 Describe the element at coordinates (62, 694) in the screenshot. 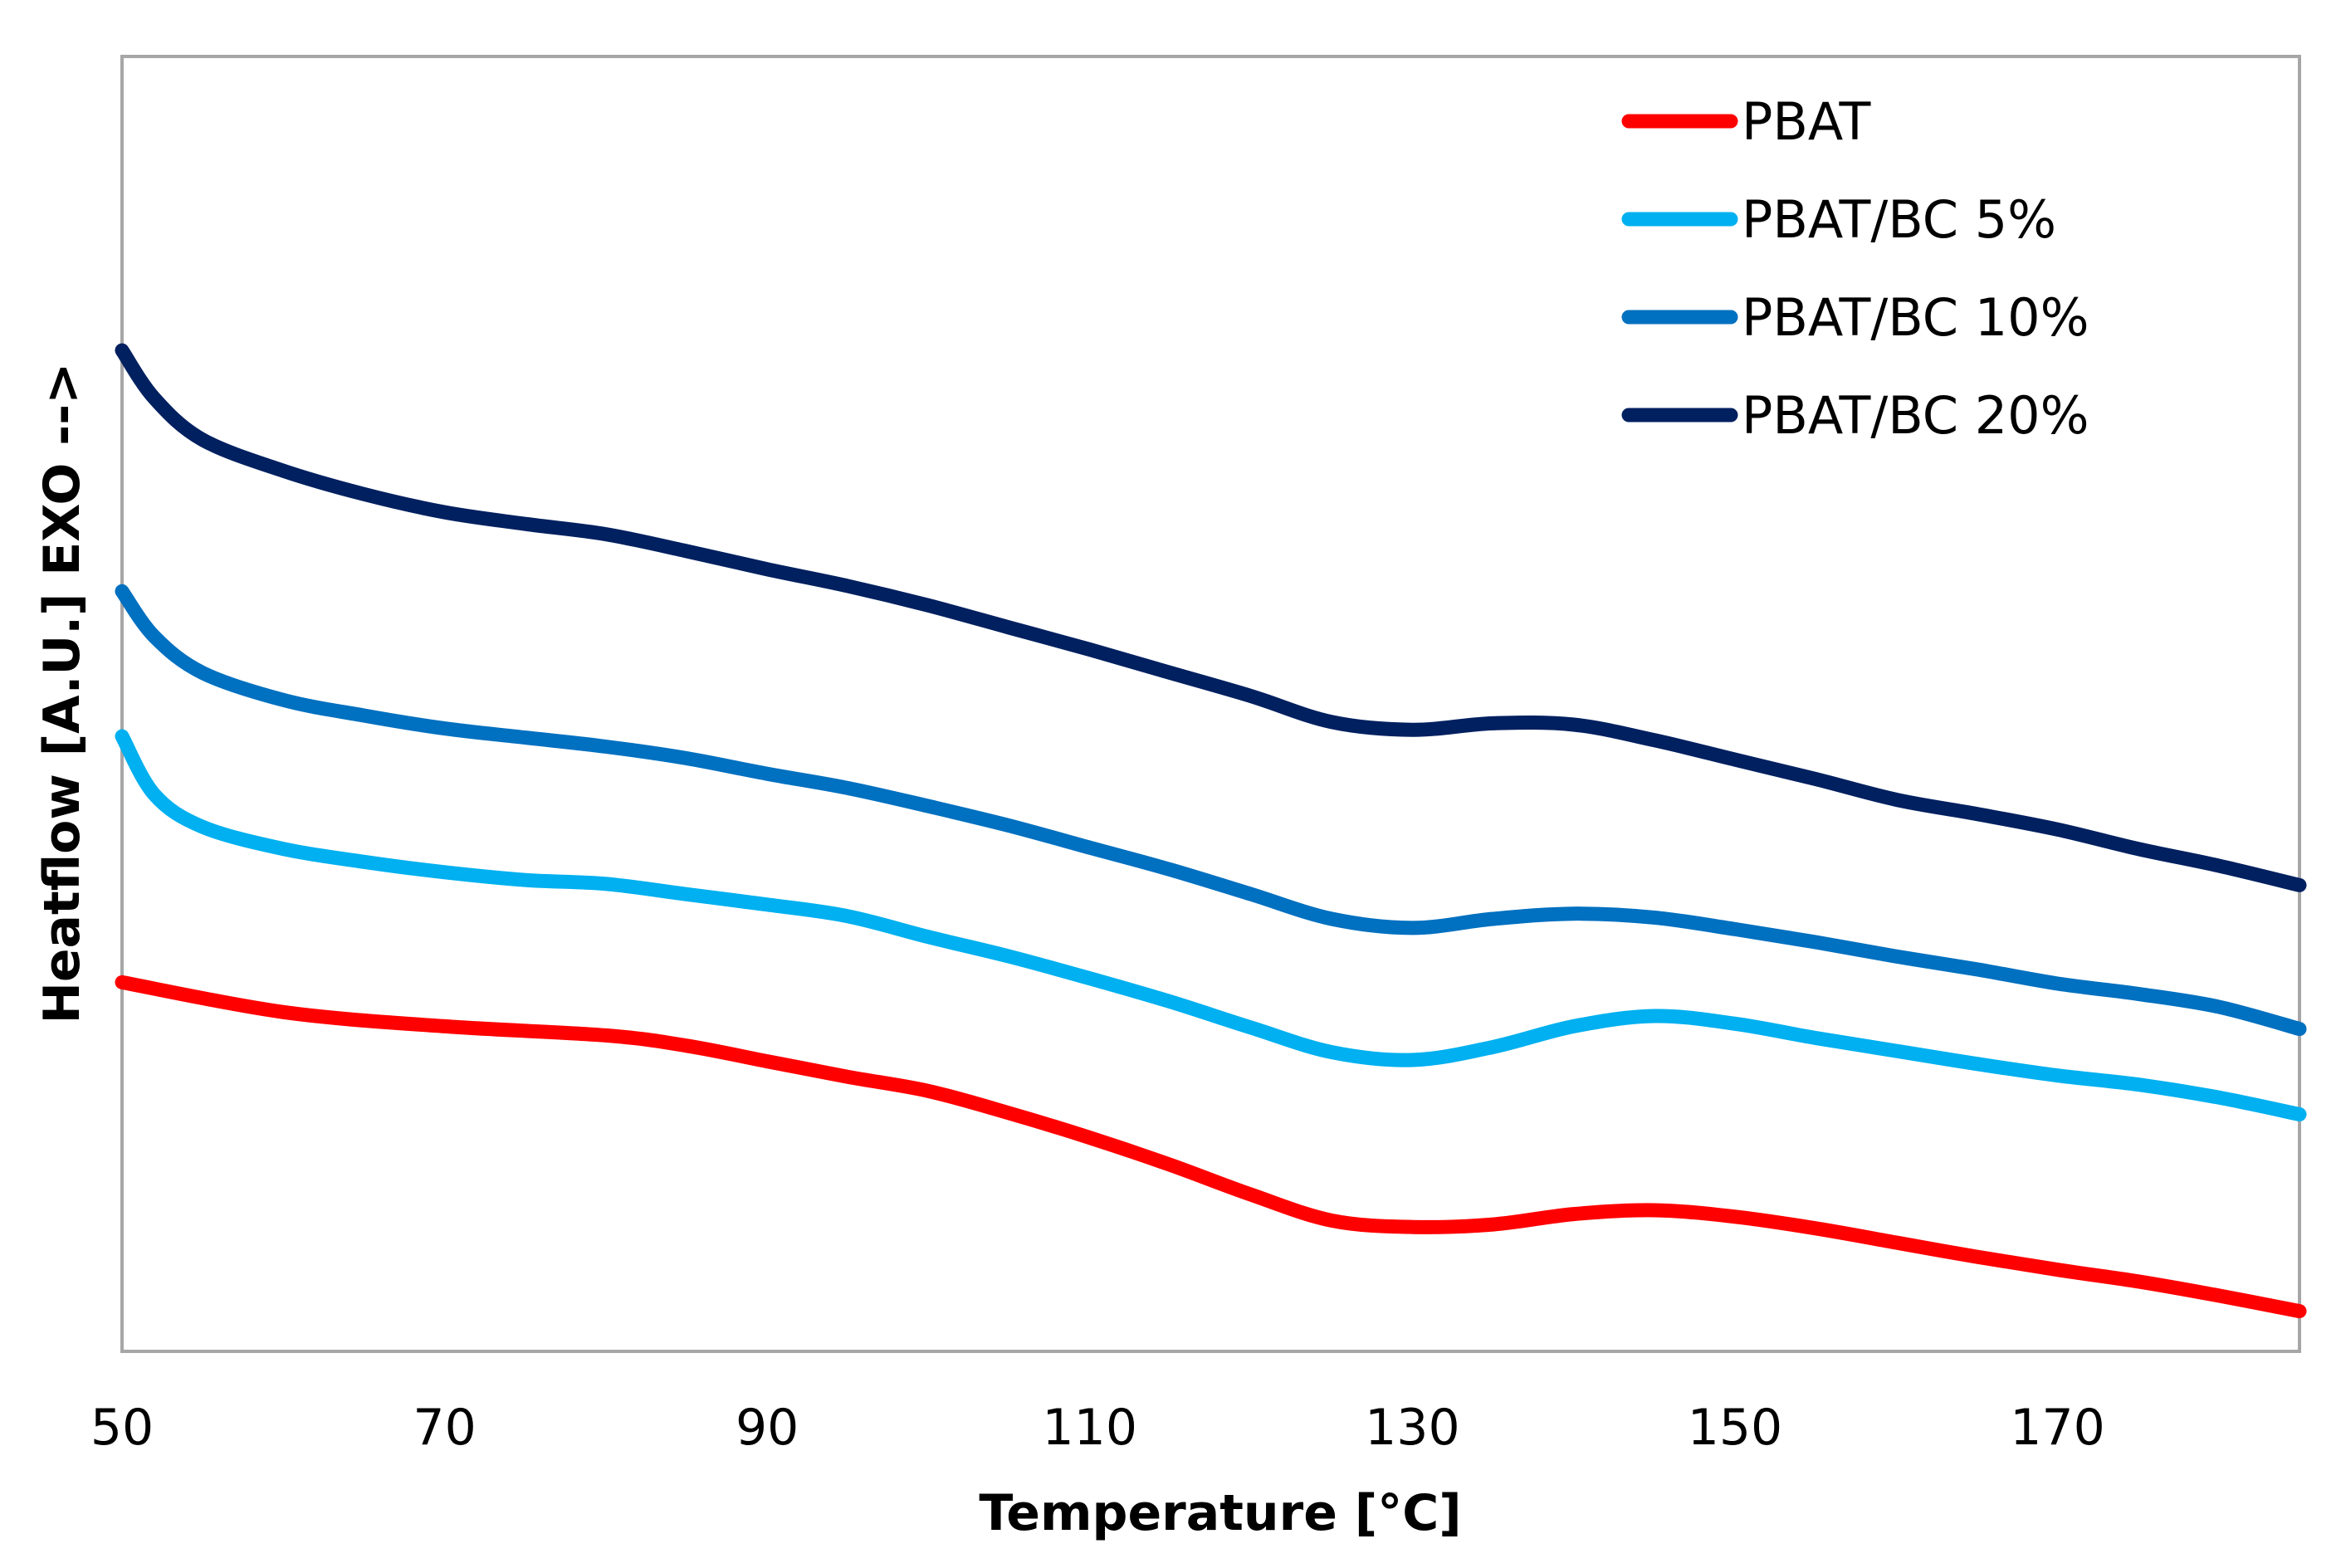

I see `y-axis-title: Heatflow [A.U.] EXO -->` at that location.